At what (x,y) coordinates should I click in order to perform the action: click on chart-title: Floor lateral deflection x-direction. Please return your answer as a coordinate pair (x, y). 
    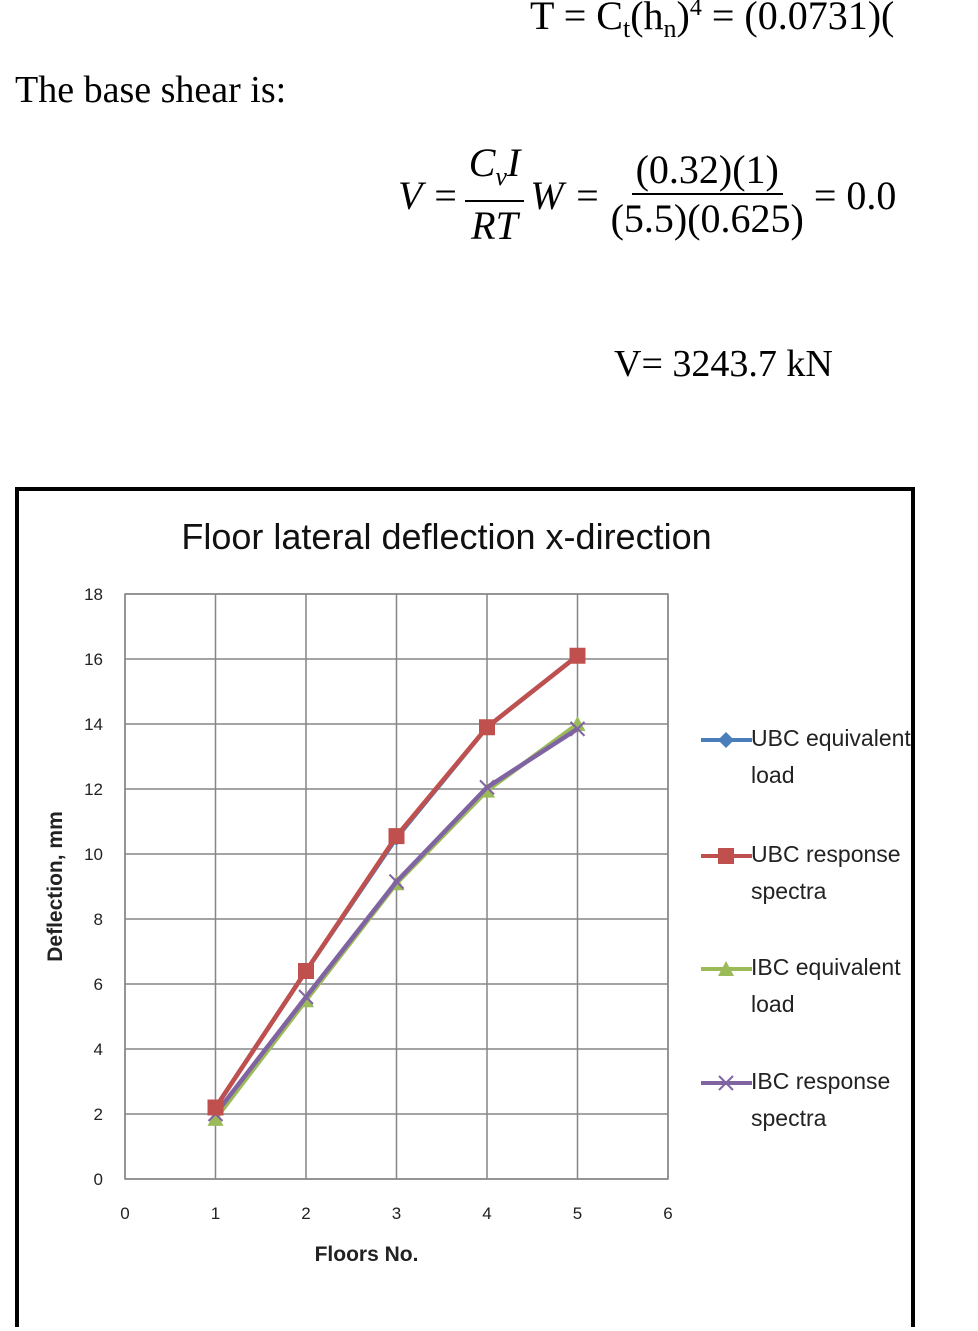
    Looking at the image, I should click on (446, 536).